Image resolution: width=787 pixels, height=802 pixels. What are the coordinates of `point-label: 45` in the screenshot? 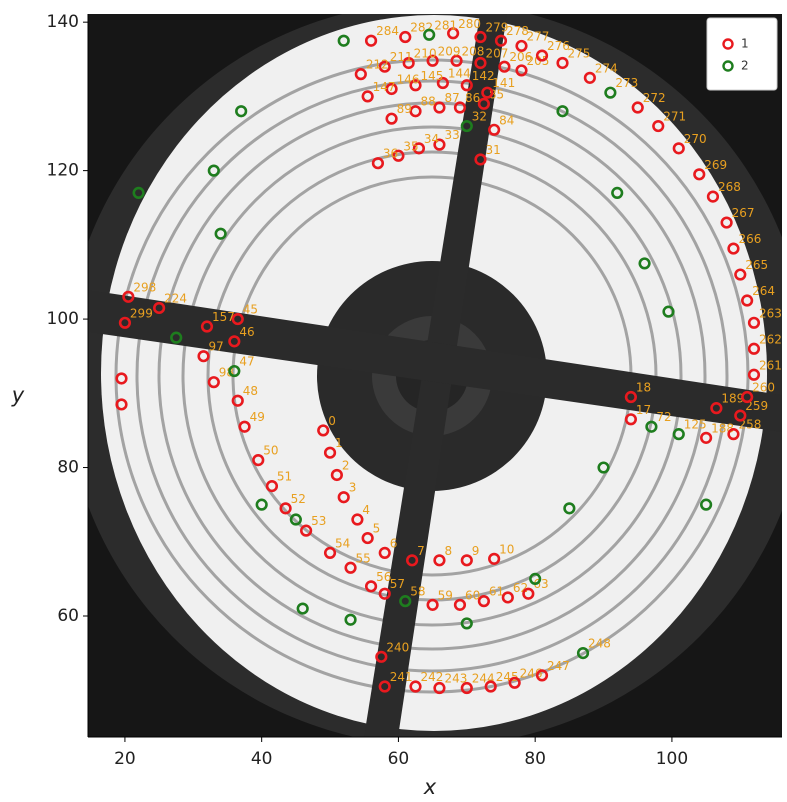 It's located at (250, 310).